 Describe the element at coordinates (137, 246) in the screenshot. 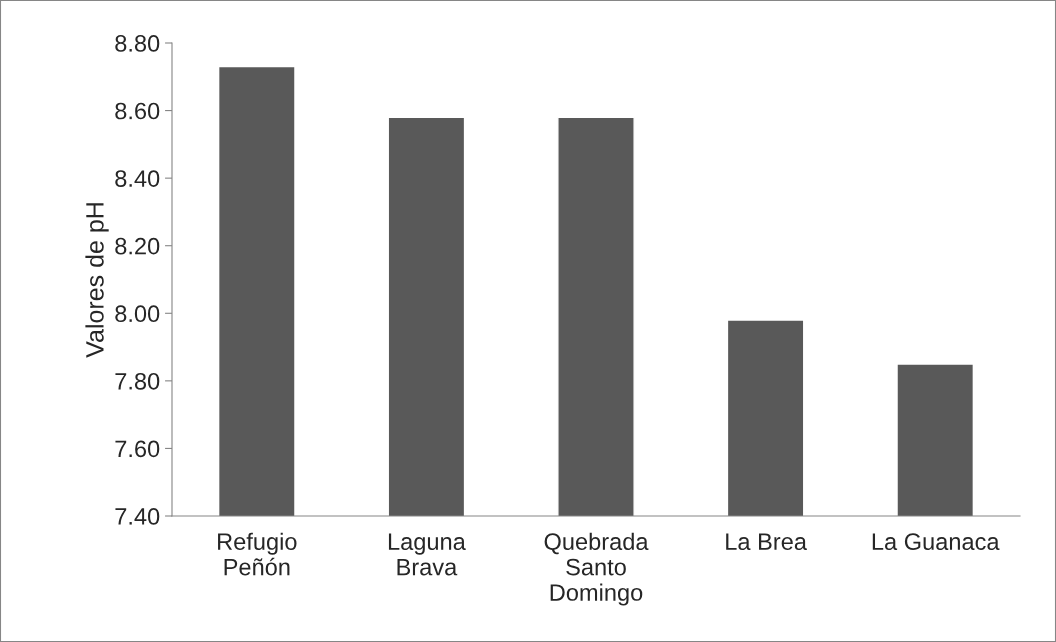

I see `y-tick-label: 8.20` at that location.